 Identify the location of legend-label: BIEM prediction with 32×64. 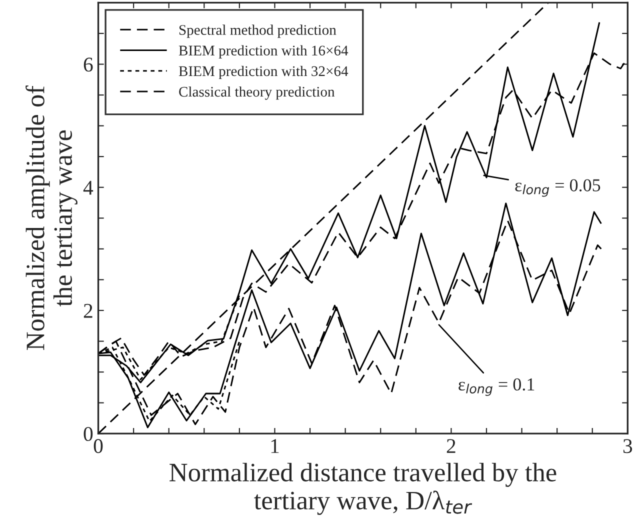
(263, 73).